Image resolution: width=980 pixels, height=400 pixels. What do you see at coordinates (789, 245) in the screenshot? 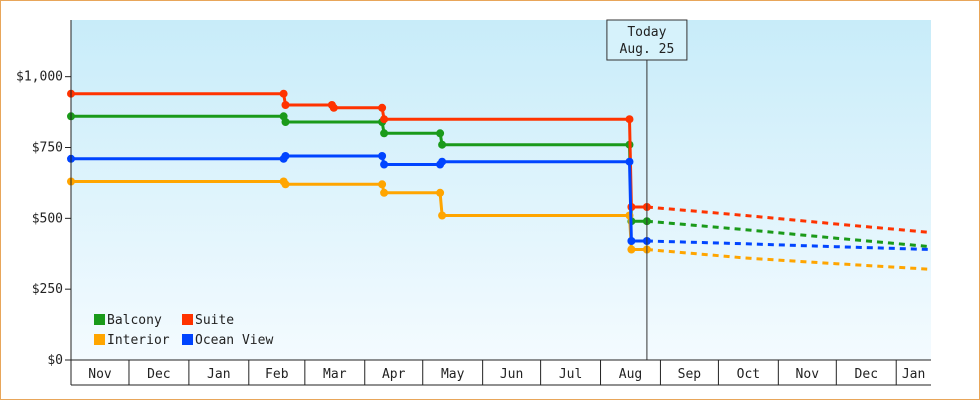
I see `ocean-view-forecast-line` at bounding box center [789, 245].